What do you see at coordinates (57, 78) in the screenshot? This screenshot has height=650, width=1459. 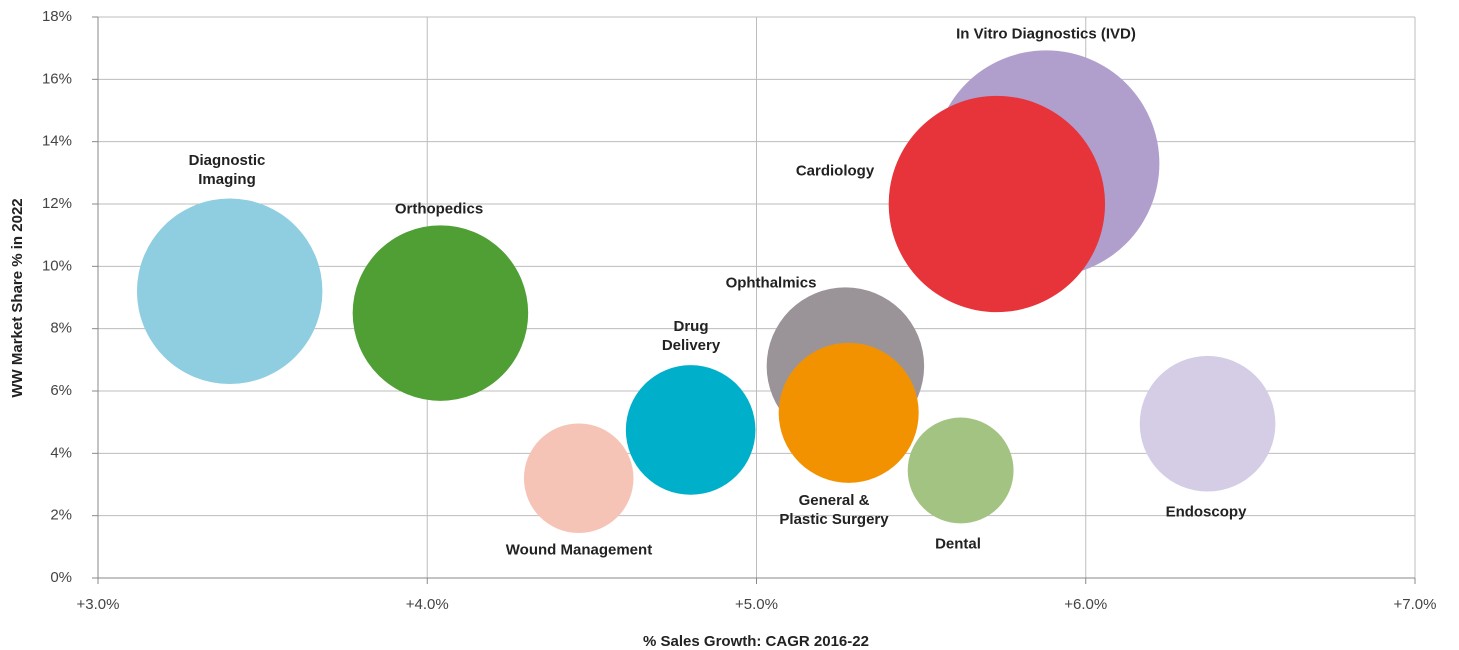 I see `y-tick-label: 16%` at bounding box center [57, 78].